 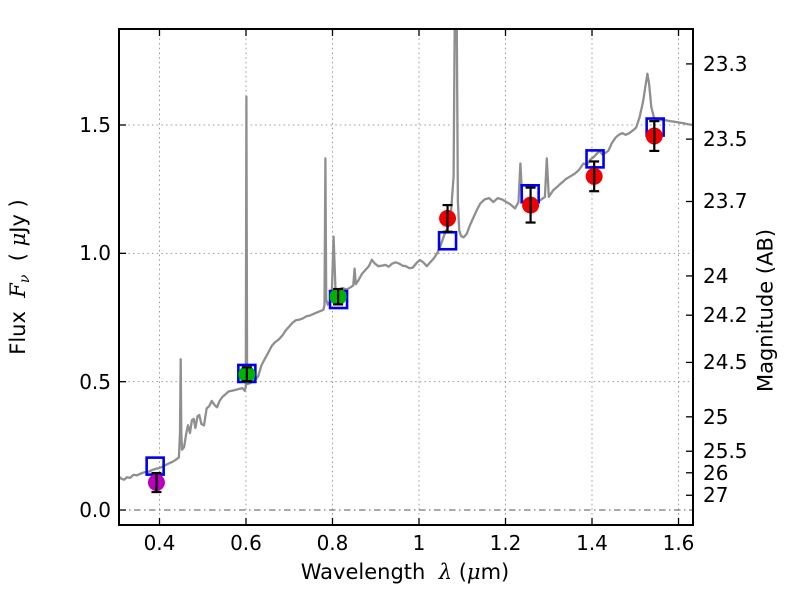 I want to click on y-axis-label-left: Flux Fν ( μJy ), so click(x=19, y=277).